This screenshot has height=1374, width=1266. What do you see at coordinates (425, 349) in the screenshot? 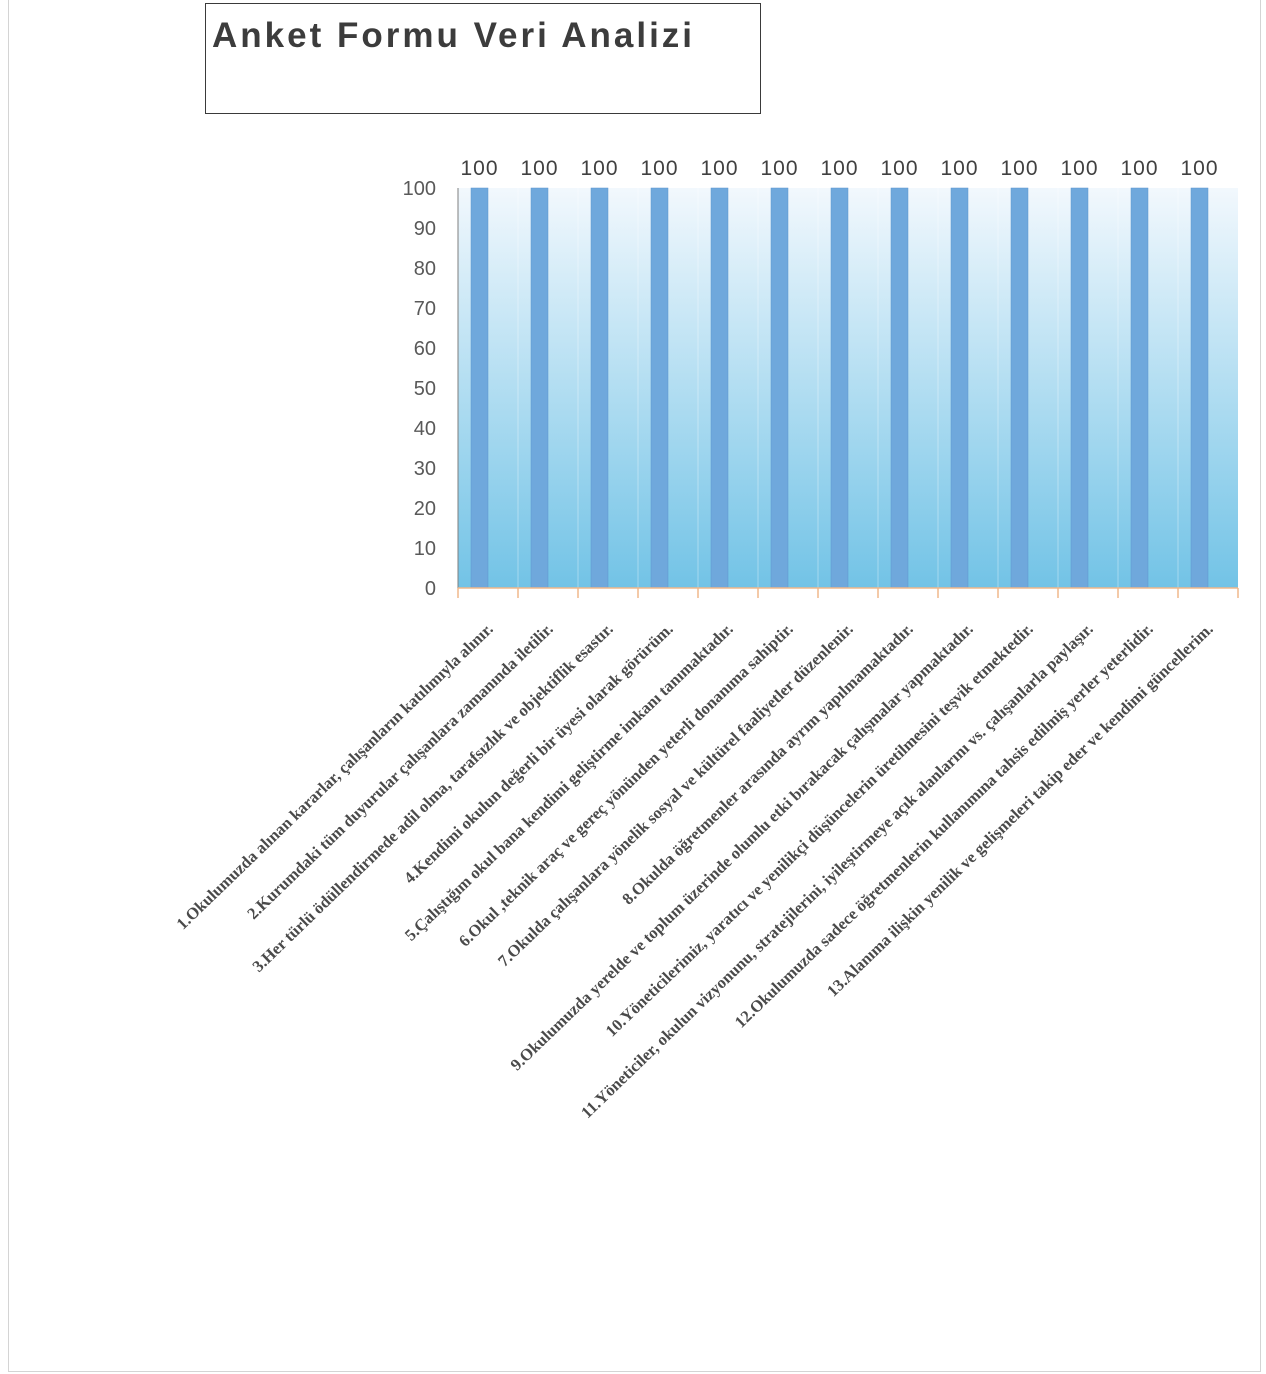
I see `y-tick-label: 60` at bounding box center [425, 349].